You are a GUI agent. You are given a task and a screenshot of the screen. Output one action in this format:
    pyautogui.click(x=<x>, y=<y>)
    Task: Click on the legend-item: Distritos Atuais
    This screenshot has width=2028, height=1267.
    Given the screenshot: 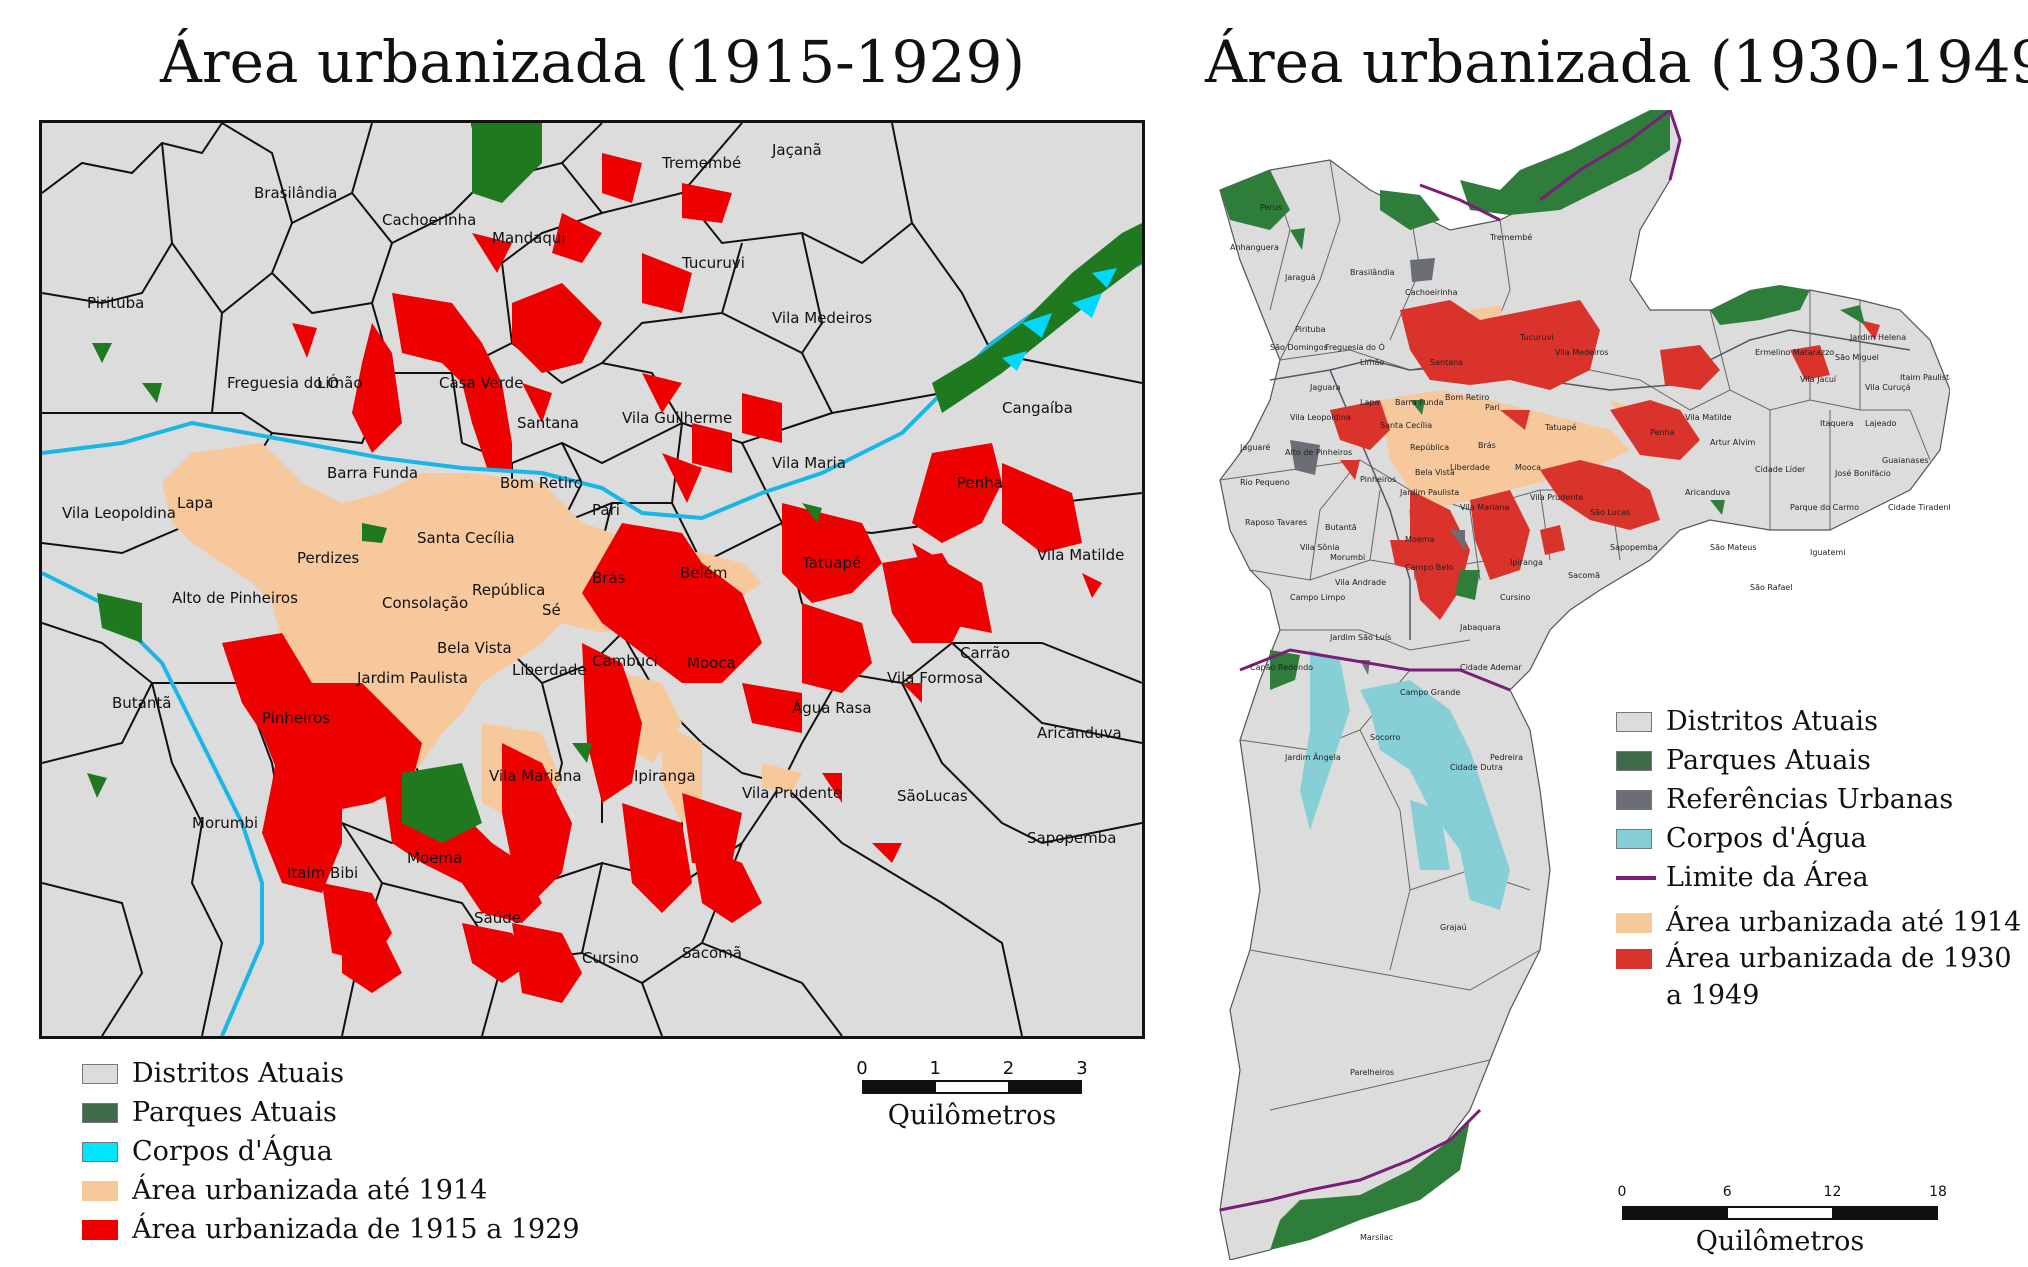 What is the action you would take?
    pyautogui.click(x=331, y=1073)
    